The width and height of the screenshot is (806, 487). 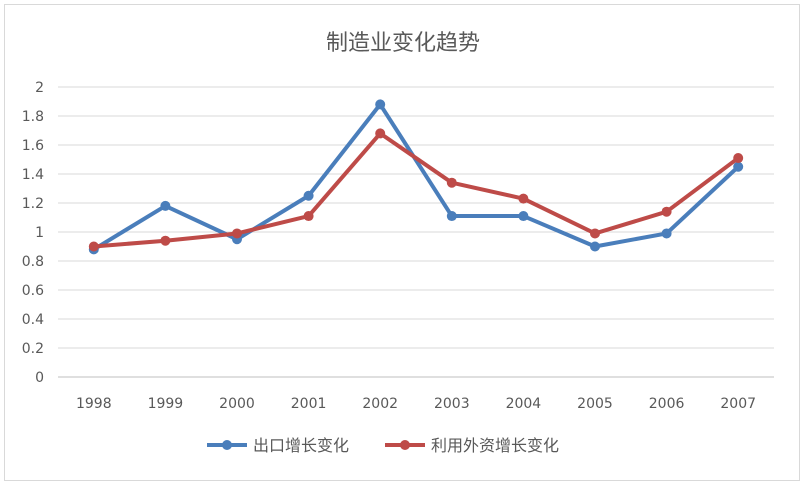 I want to click on y-tick-label: 0.2, so click(x=33, y=349).